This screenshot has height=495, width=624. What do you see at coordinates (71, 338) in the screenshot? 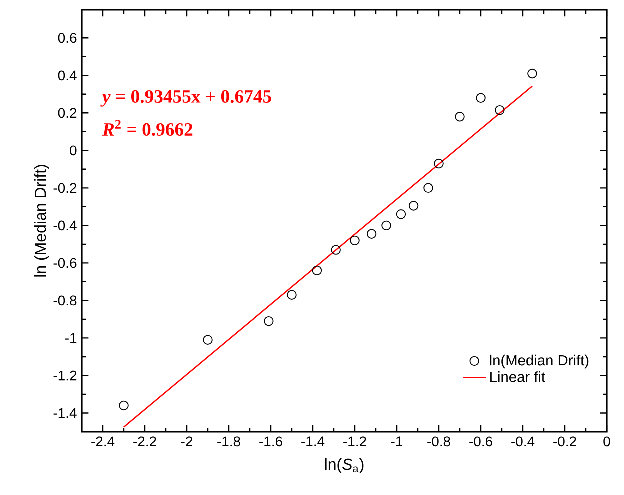
I see `y-tick-label: -1` at bounding box center [71, 338].